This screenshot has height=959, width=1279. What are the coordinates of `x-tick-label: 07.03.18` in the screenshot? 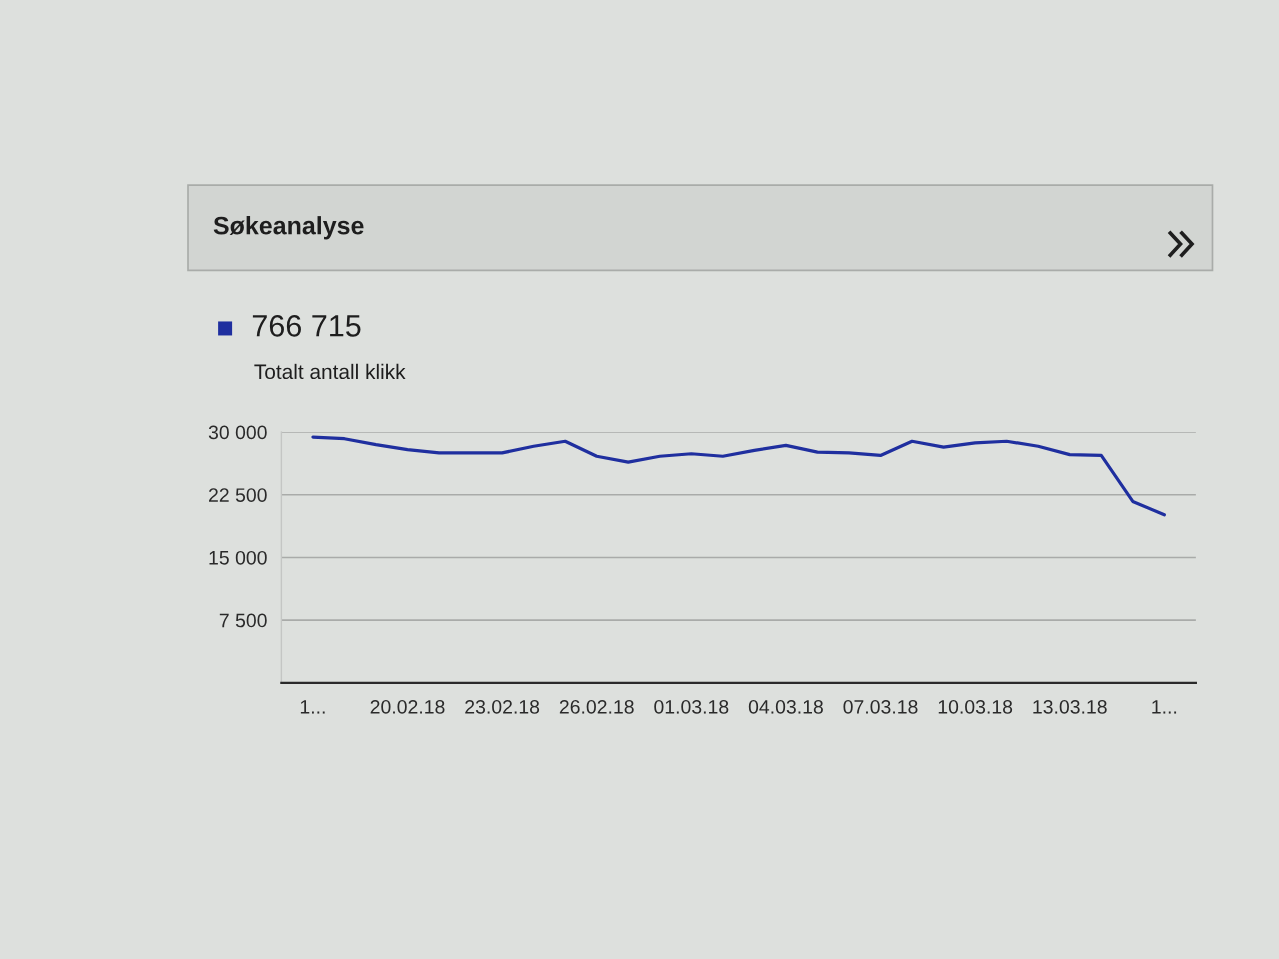 It's located at (880, 706).